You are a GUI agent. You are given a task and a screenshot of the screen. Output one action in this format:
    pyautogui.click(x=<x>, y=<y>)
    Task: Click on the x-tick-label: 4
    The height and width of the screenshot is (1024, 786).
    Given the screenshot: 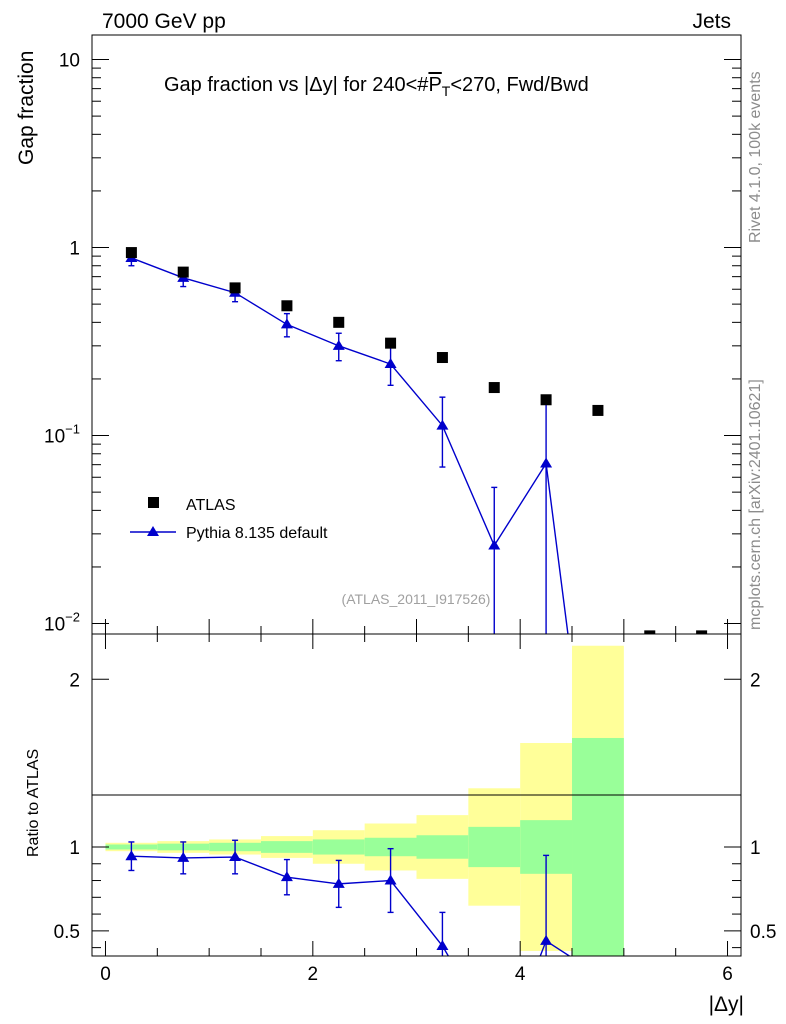 What is the action you would take?
    pyautogui.click(x=520, y=974)
    